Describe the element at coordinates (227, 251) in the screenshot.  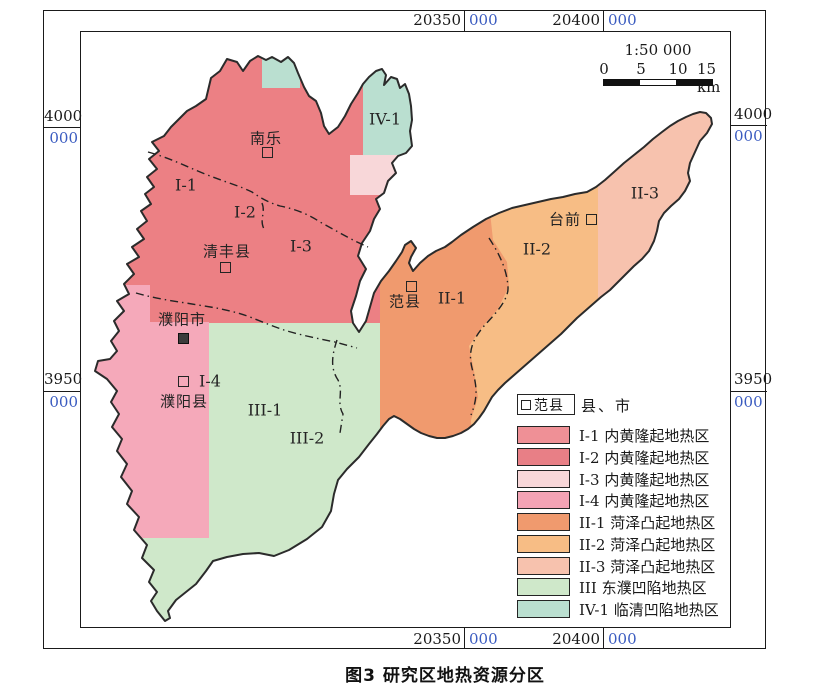
I see `place-label-qingfeng: 清丰县` at that location.